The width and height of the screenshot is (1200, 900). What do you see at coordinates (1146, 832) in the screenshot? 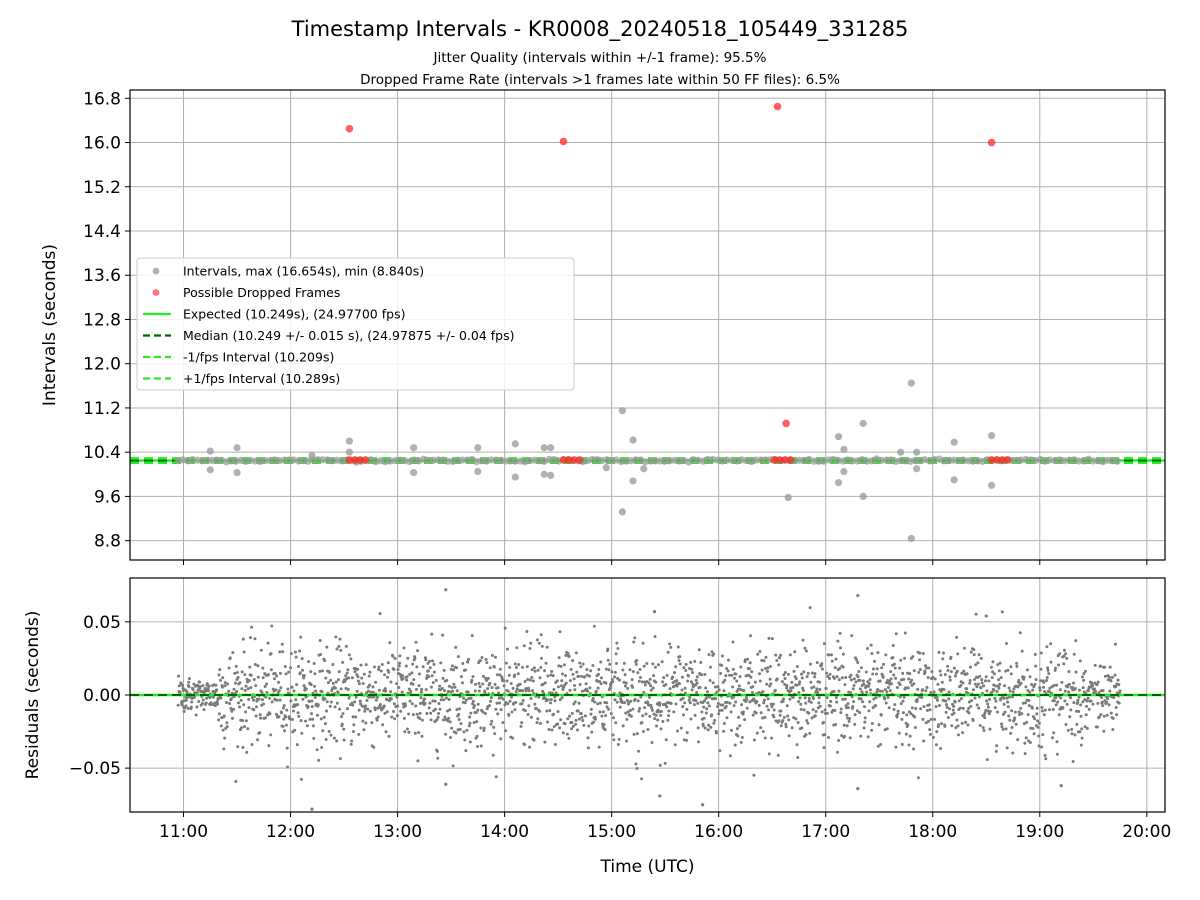
I see `x-tick-label: 20:00` at bounding box center [1146, 832].